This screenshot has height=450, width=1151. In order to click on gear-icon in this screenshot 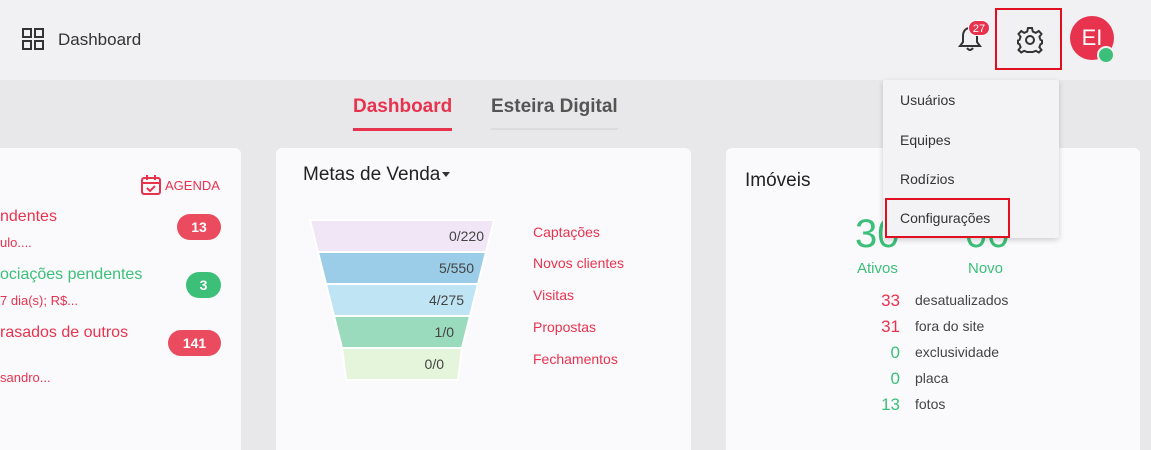, I will do `click(1030, 40)`.